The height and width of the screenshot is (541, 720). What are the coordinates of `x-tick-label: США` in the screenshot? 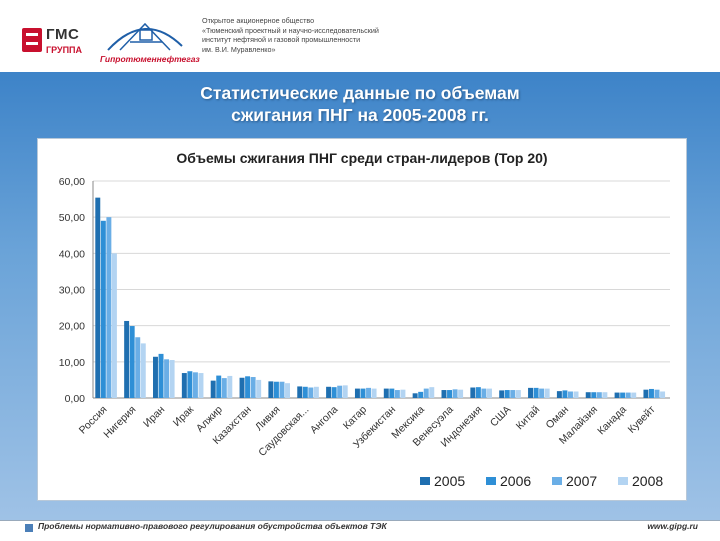 It's located at (501, 417).